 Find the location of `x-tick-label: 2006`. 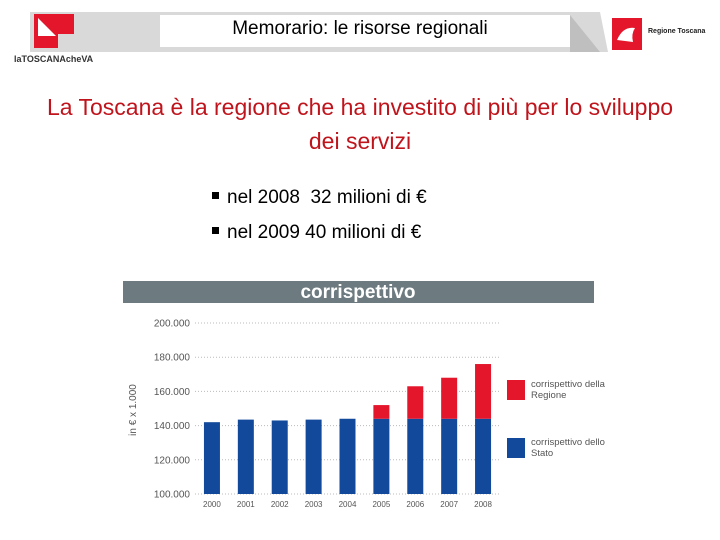

x-tick-label: 2006 is located at coordinates (415, 504).